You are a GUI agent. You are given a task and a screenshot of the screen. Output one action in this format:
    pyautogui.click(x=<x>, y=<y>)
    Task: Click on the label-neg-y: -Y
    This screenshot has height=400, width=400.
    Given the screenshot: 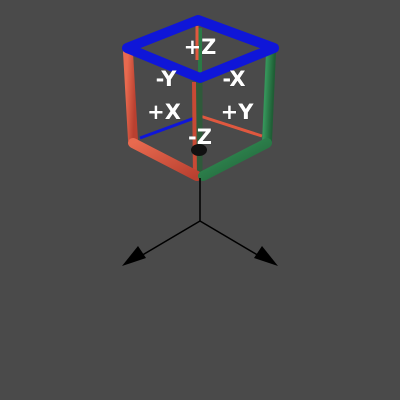 What is the action you would take?
    pyautogui.click(x=166, y=79)
    